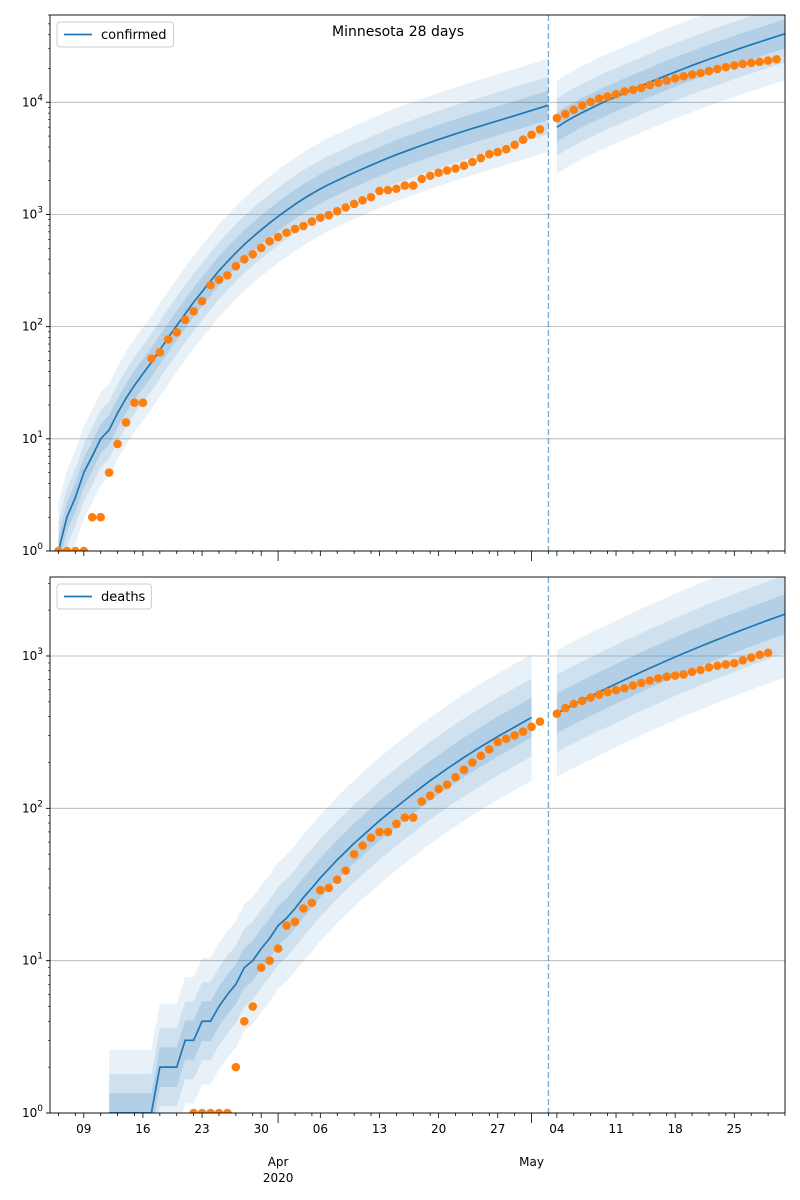 This screenshot has height=1200, width=800. I want to click on legend-box, so click(104, 596).